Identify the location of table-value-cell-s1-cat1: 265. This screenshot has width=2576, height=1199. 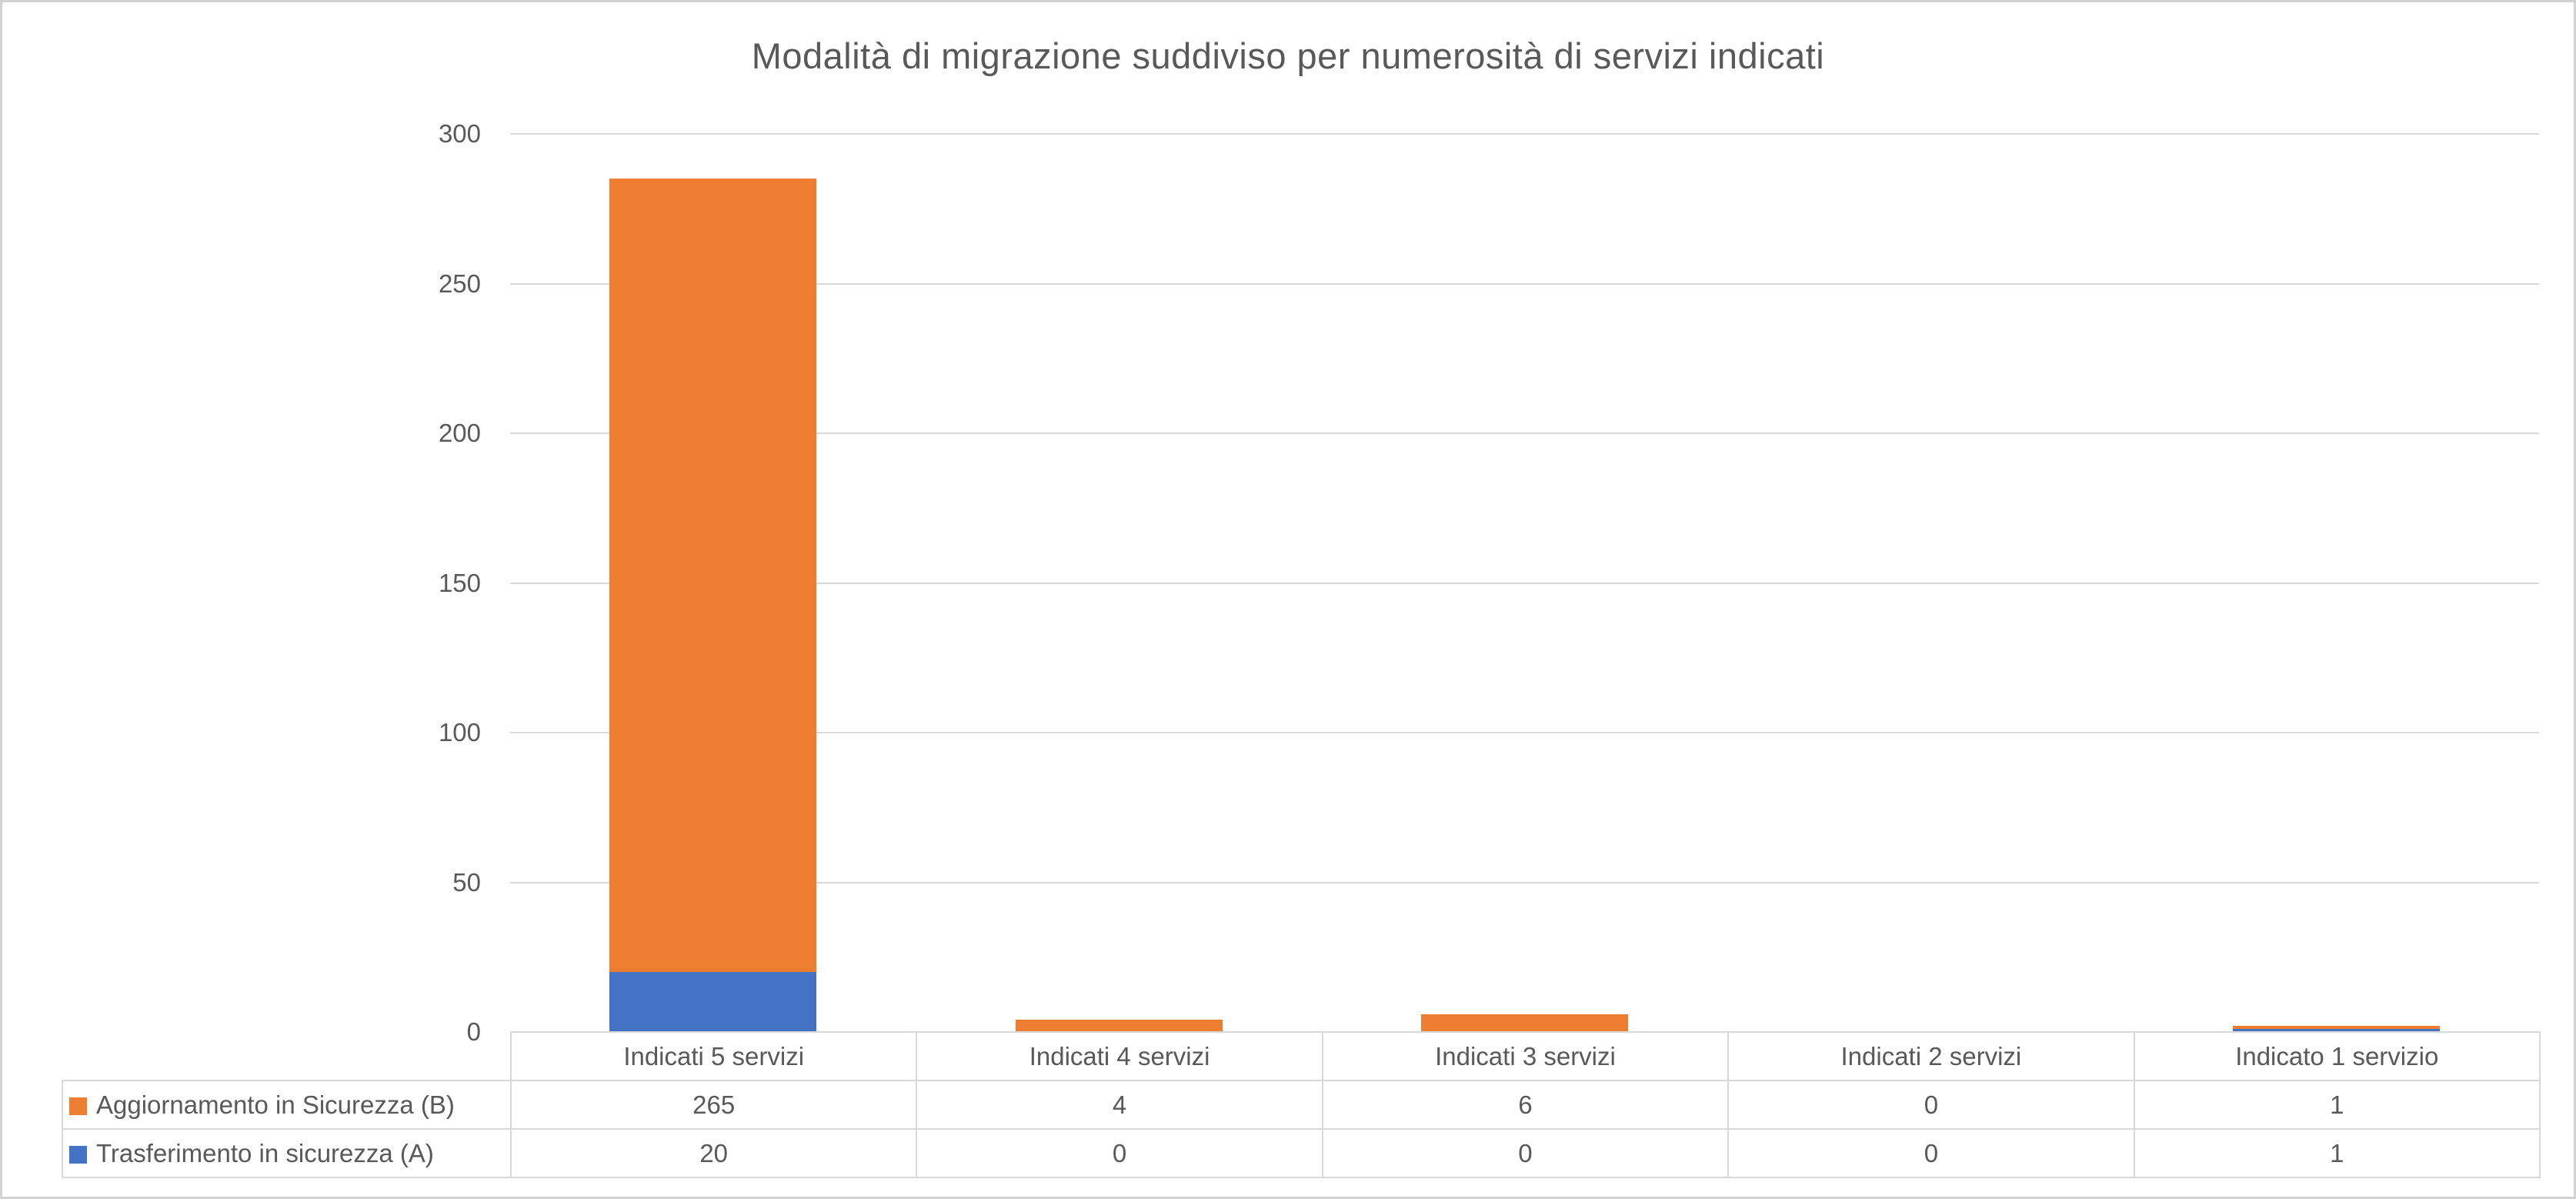
(714, 1105).